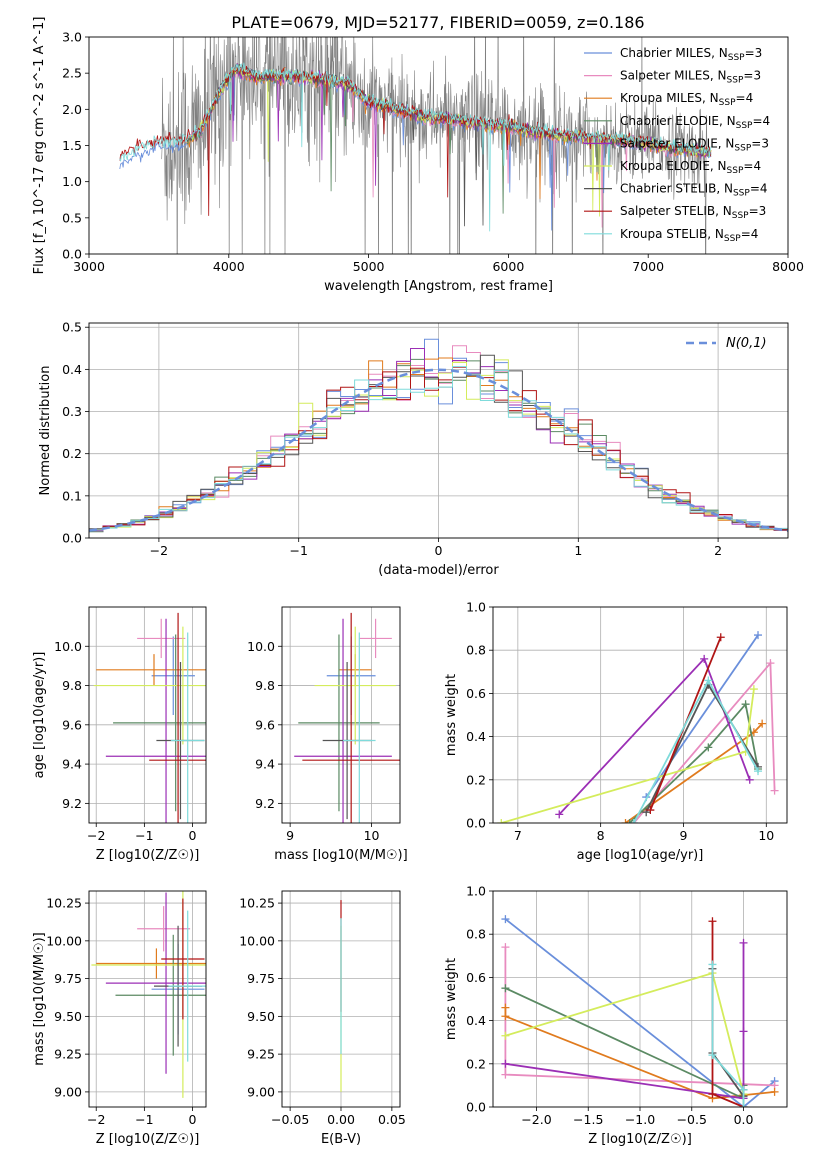 This screenshot has width=819, height=1170. I want to click on weight-line-kroupa_elodie, so click(625, 1039).